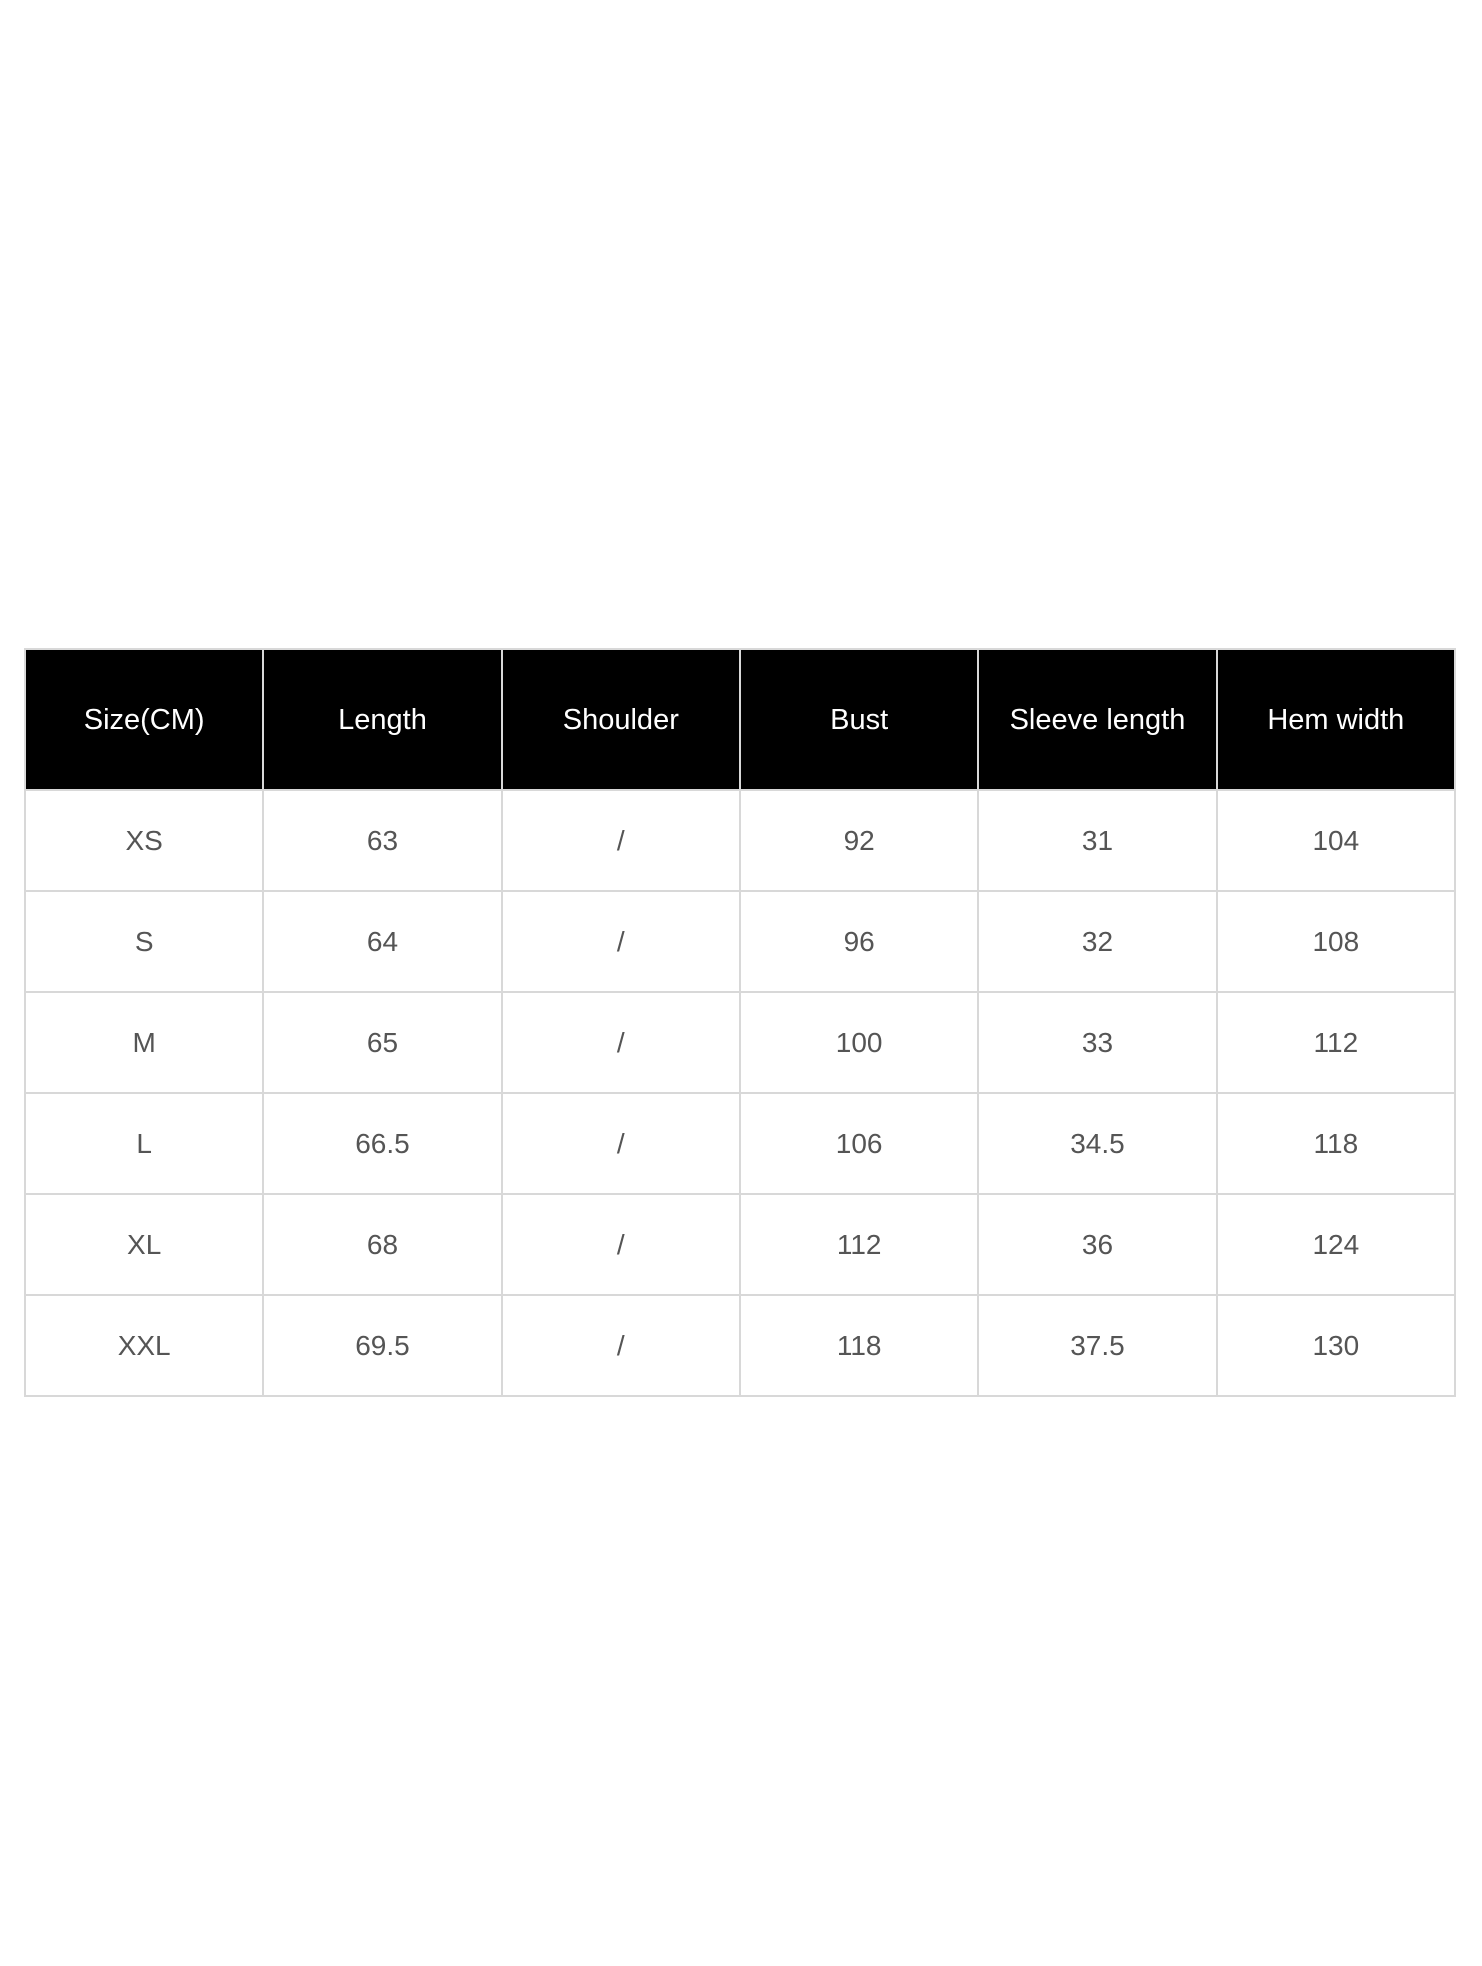 This screenshot has width=1482, height=1966. What do you see at coordinates (1097, 719) in the screenshot?
I see `header-sleeve-length: Sleeve length` at bounding box center [1097, 719].